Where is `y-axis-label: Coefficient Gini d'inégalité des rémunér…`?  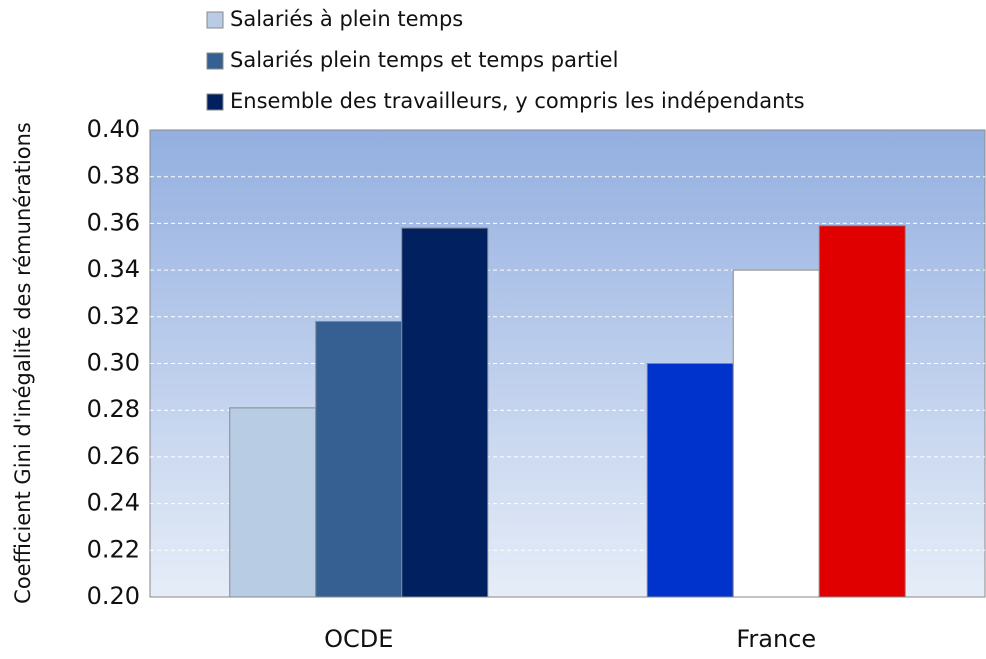 y-axis-label: Coefficient Gini d'inégalité des rémunér… is located at coordinates (23, 363).